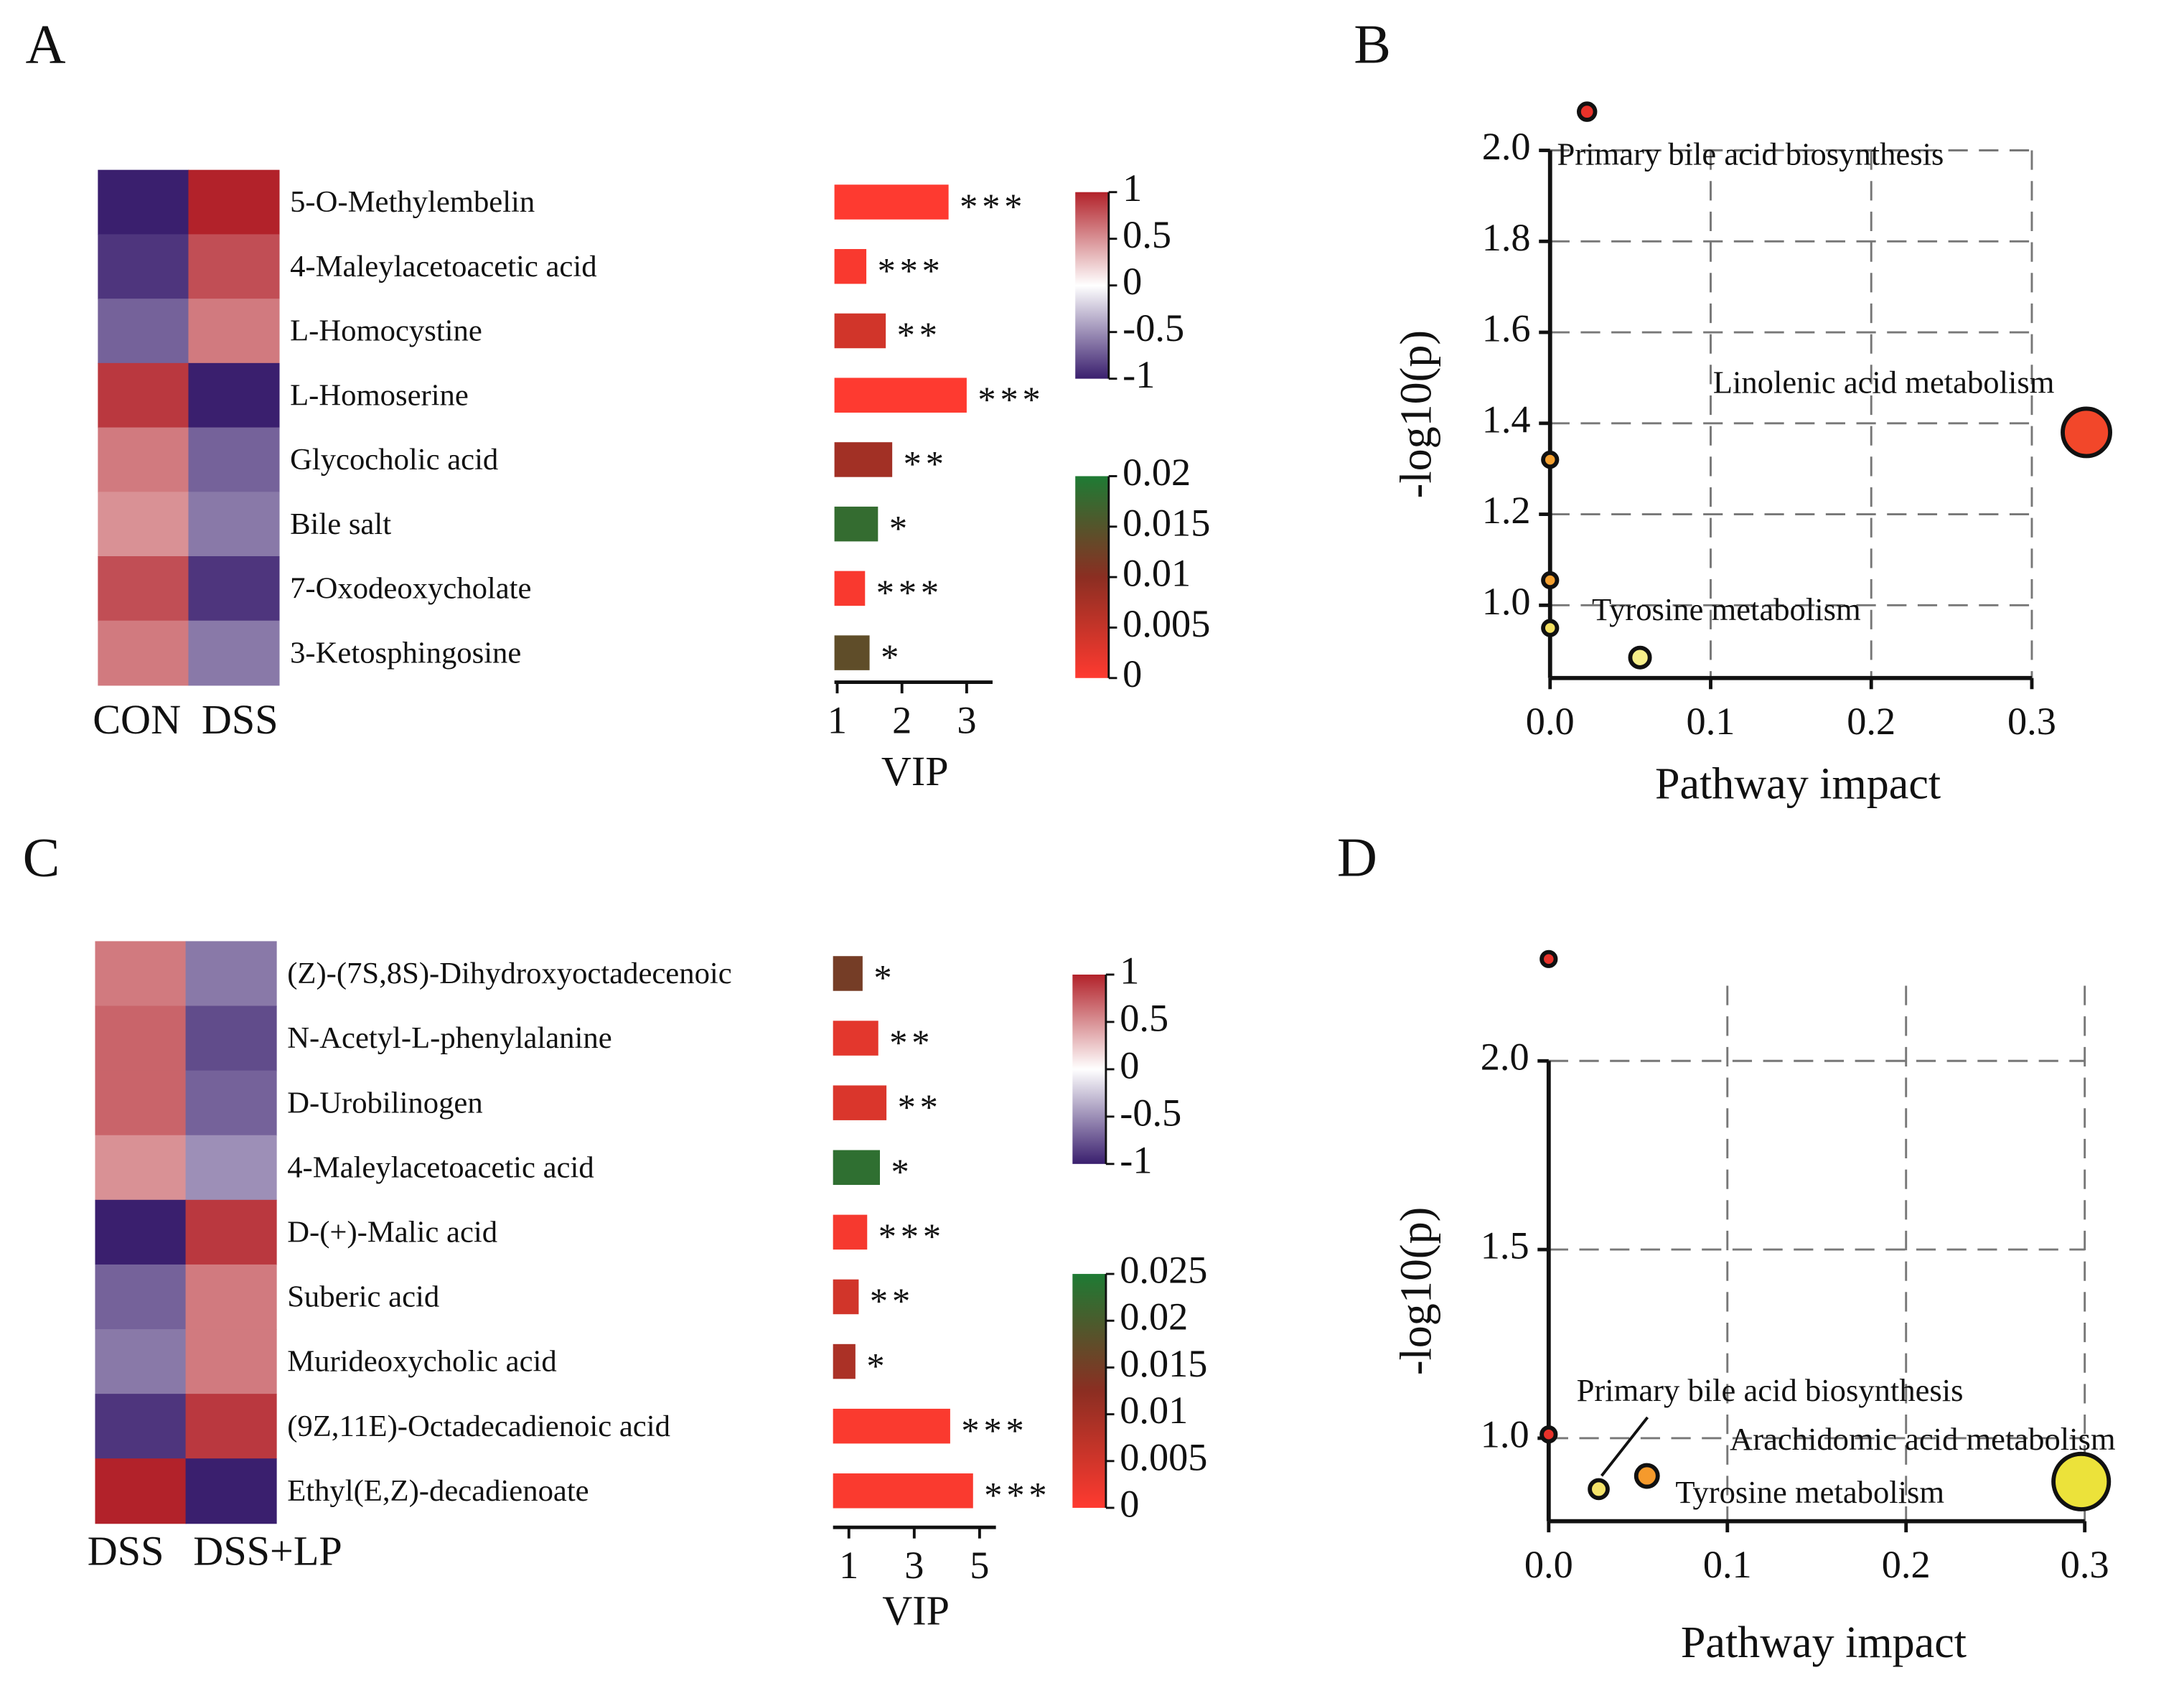 This screenshot has height=1693, width=2184. I want to click on row-label: N-Acetyl-L-phenylalanine, so click(449, 1038).